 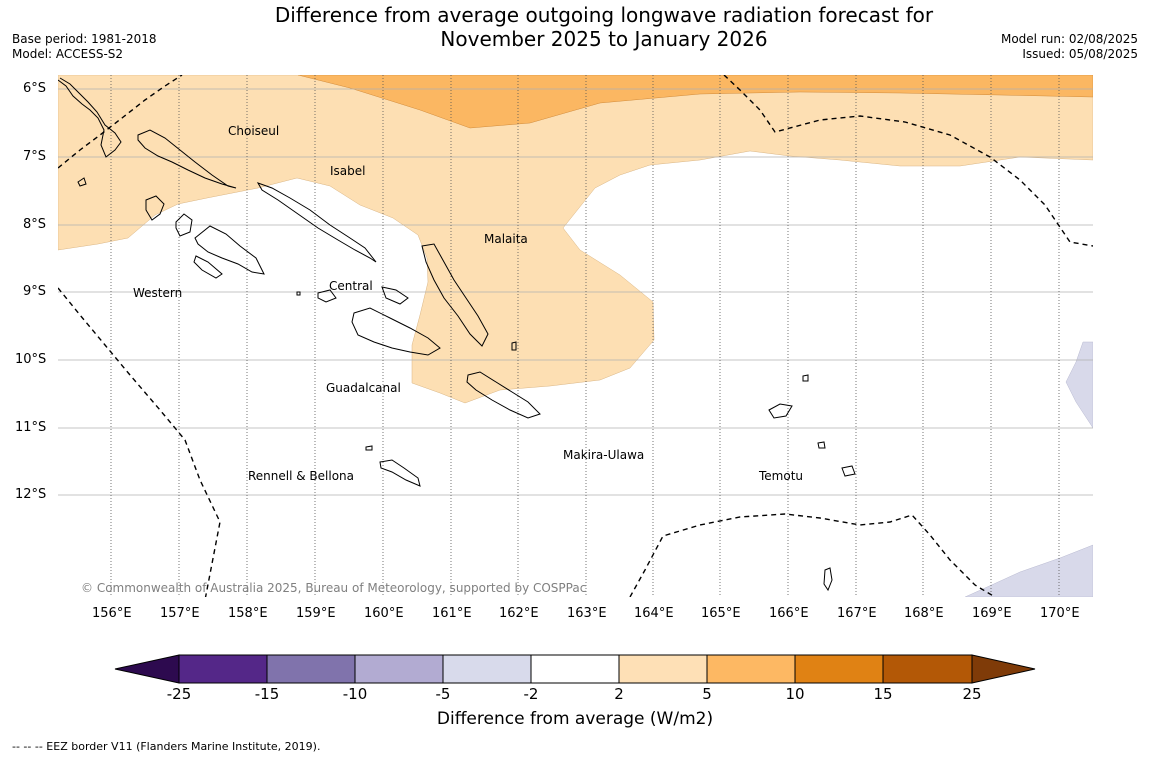 What do you see at coordinates (351, 286) in the screenshot?
I see `place-label-central: Central` at bounding box center [351, 286].